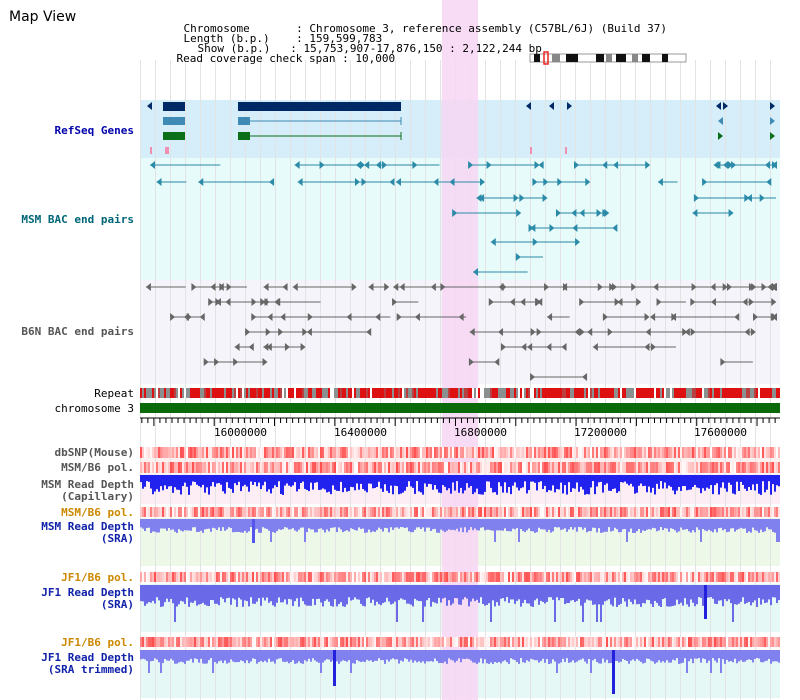 Image resolution: width=800 pixels, height=700 pixels. Describe the element at coordinates (97, 642) in the screenshot. I see `track-label-jf1-b6-pol-2: JF1/B6 pol.` at that location.